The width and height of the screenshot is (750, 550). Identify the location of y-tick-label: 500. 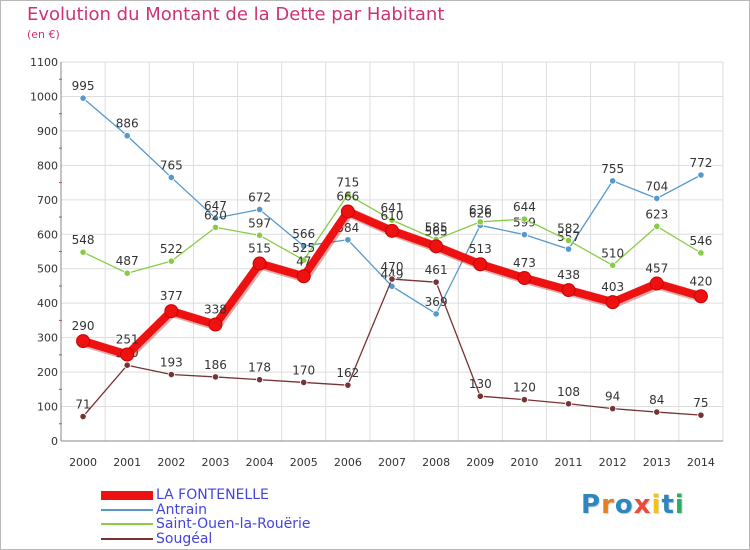
(47, 269).